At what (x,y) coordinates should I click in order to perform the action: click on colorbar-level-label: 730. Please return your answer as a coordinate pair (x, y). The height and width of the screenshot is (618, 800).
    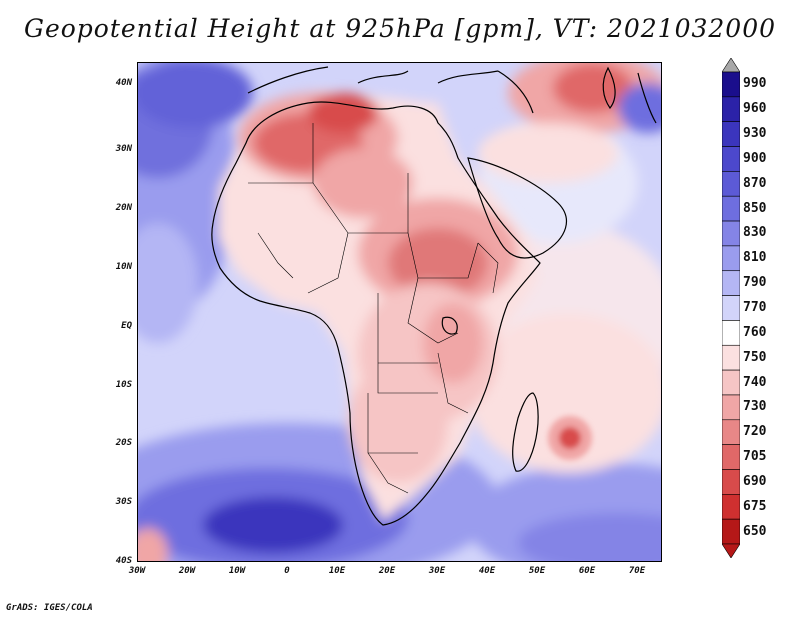
    Looking at the image, I should click on (755, 407).